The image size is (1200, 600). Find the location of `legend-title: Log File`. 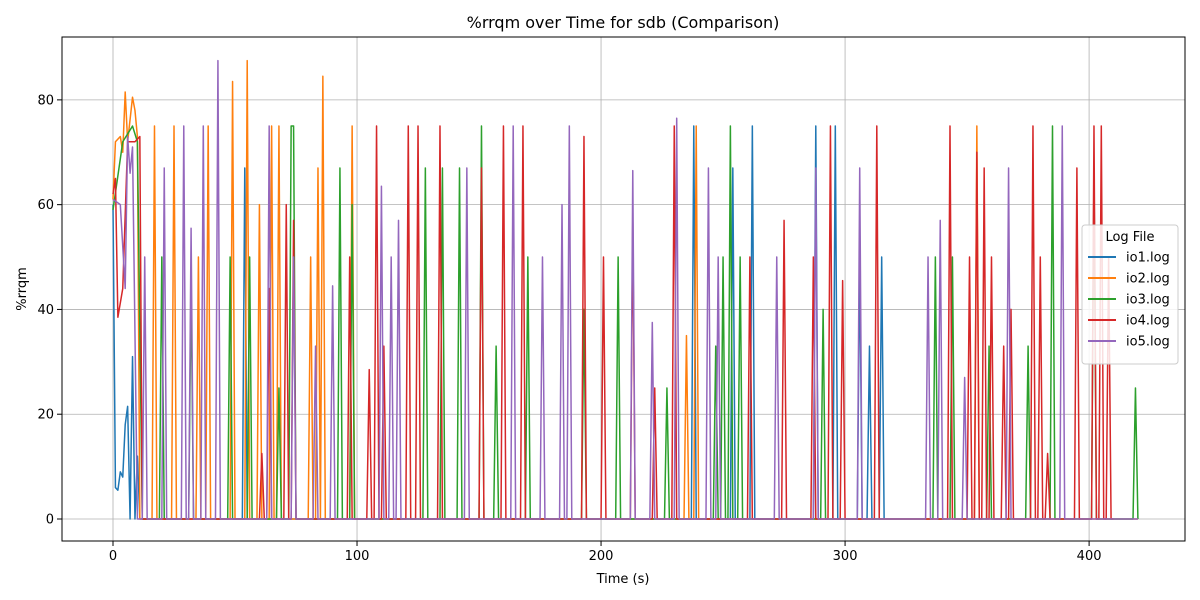

legend-title: Log File is located at coordinates (1129, 237).